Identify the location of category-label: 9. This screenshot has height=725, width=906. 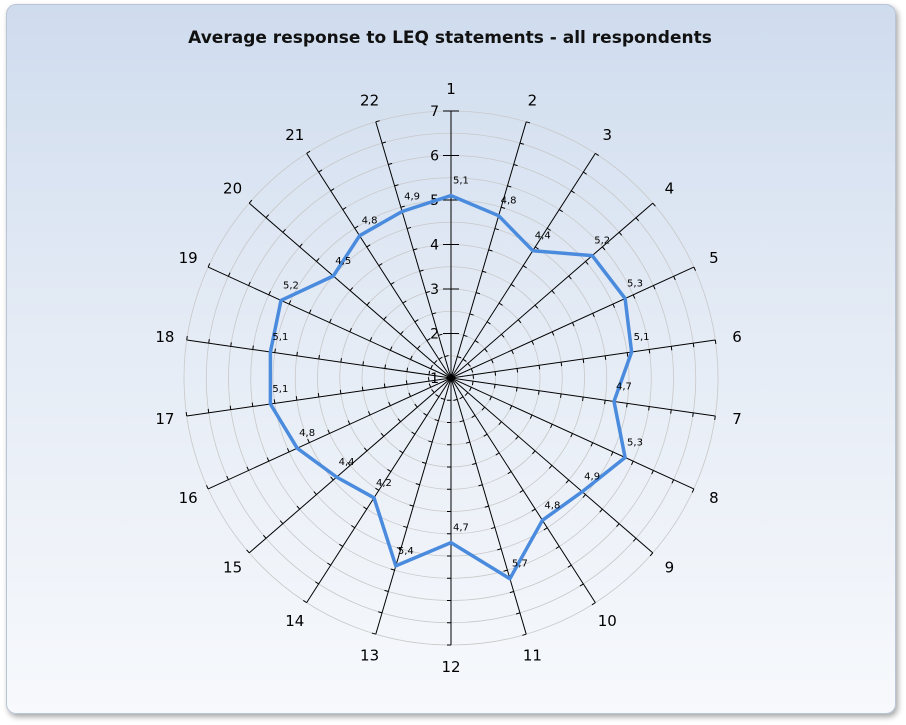
(670, 567).